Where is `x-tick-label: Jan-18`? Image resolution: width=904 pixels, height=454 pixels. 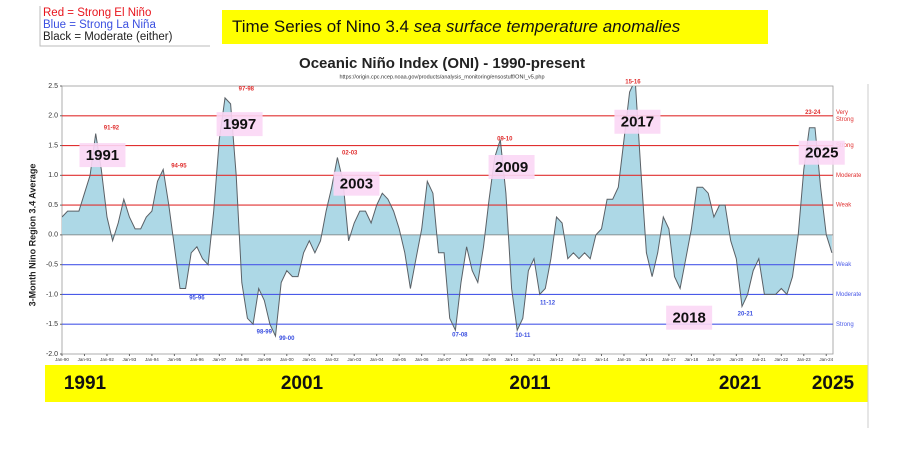 x-tick-label: Jan-18 is located at coordinates (692, 359).